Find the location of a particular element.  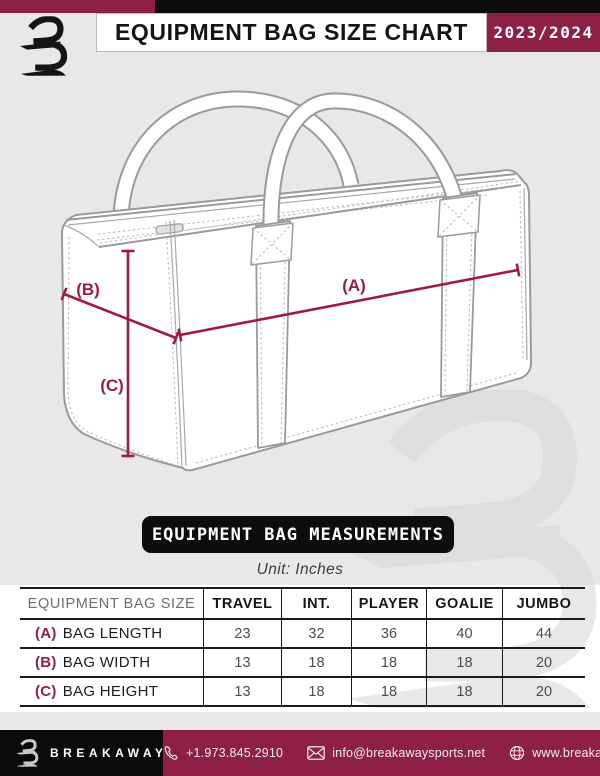

table-header-cell: EQUIPMENT BAG SIZE is located at coordinates (112, 603).